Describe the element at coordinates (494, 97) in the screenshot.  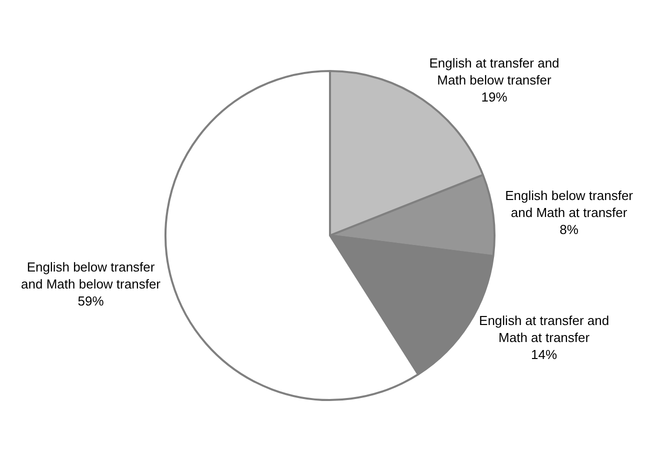
I see `data-label: 19%` at that location.